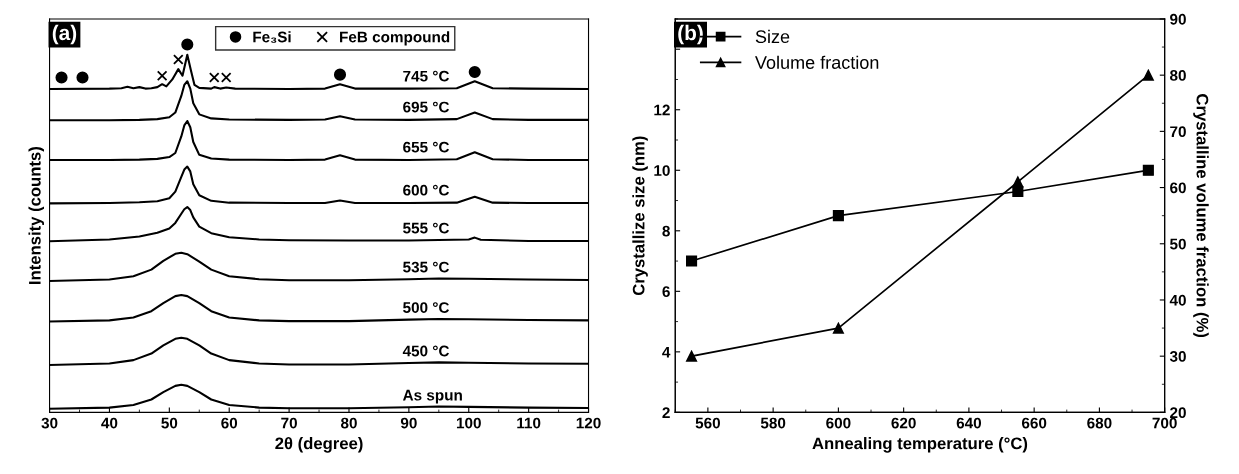  I want to click on series-label: 450 °C, so click(426, 351).